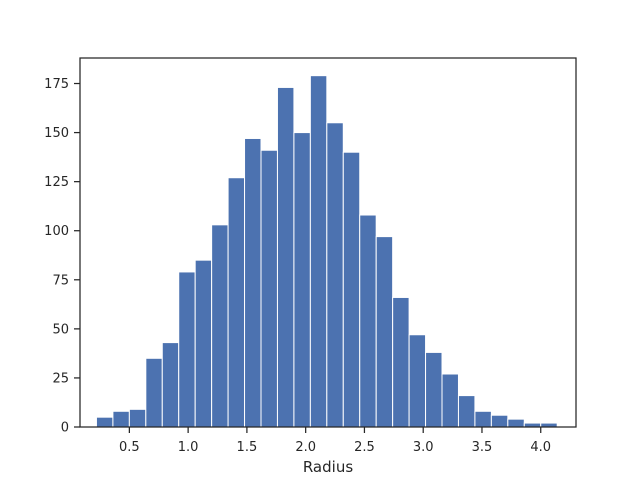 This screenshot has width=640, height=480. What do you see at coordinates (60, 280) in the screenshot?
I see `y-tick-label: 75` at bounding box center [60, 280].